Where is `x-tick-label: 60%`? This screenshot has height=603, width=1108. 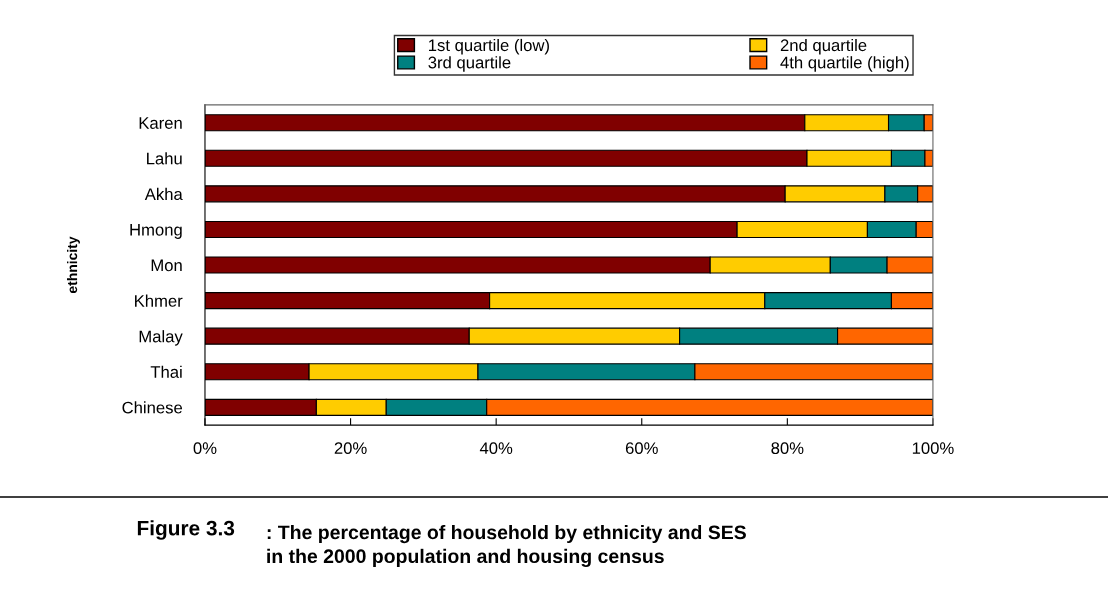
x-tick-label: 60% is located at coordinates (641, 448).